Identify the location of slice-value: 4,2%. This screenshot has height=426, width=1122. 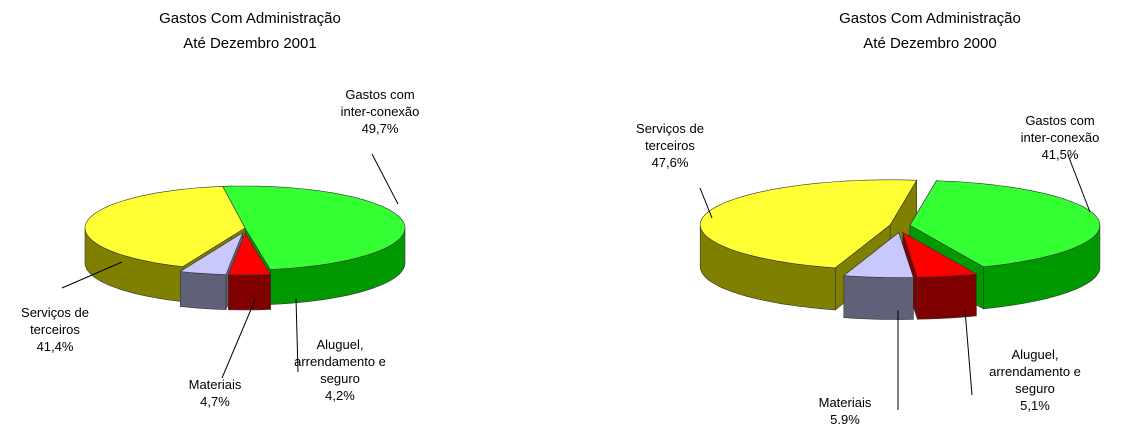
(340, 395).